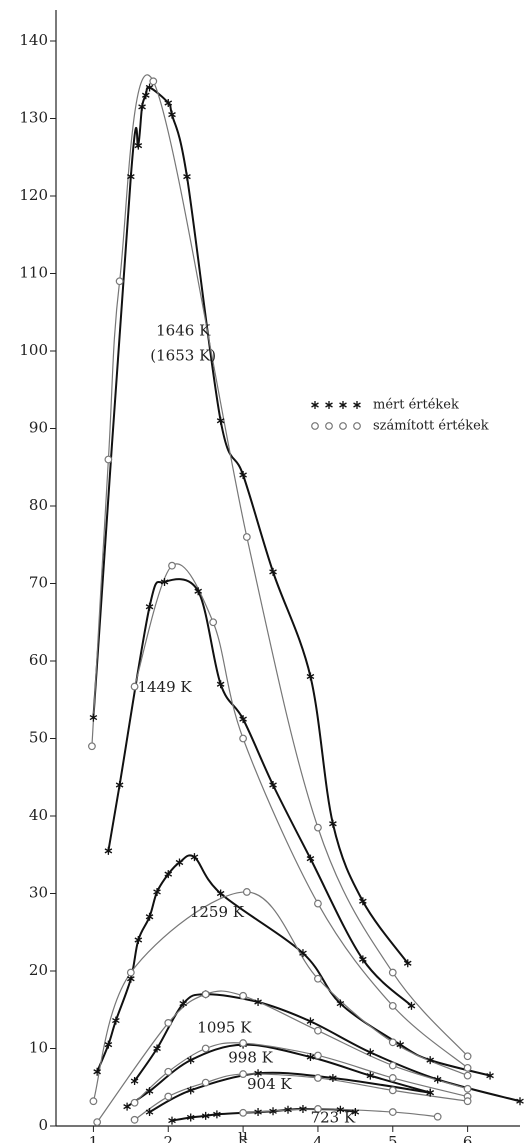 Image resolution: width=529 pixels, height=1143 pixels. I want to click on curve-label: 1449 K, so click(164, 687).